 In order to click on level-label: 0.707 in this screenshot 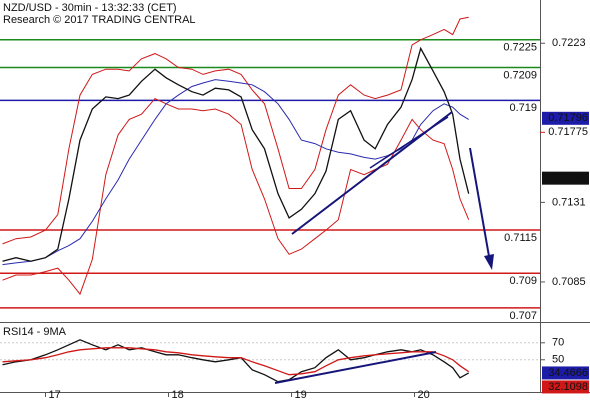, I will do `click(523, 316)`.